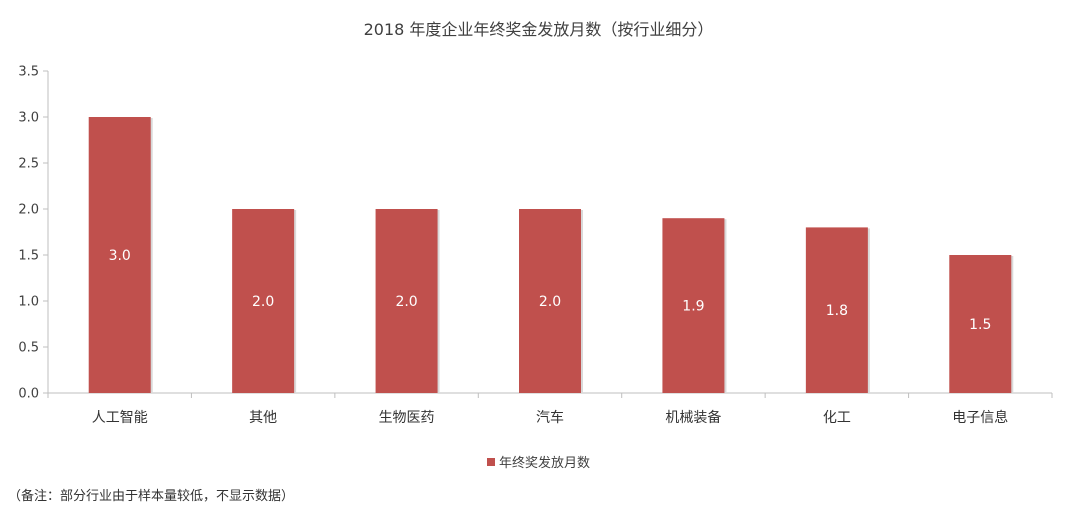 This screenshot has width=1077, height=525. Describe the element at coordinates (120, 418) in the screenshot. I see `x-tick-label: 人工智能` at that location.